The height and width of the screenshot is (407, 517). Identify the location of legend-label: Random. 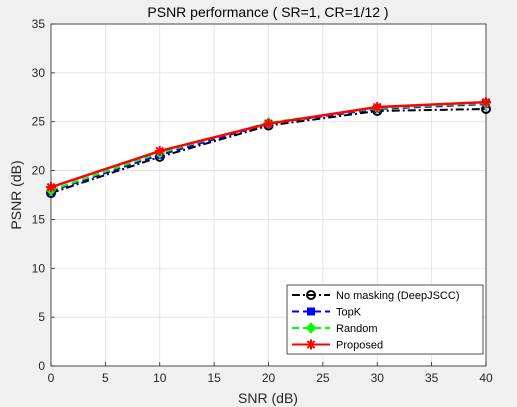
(357, 329).